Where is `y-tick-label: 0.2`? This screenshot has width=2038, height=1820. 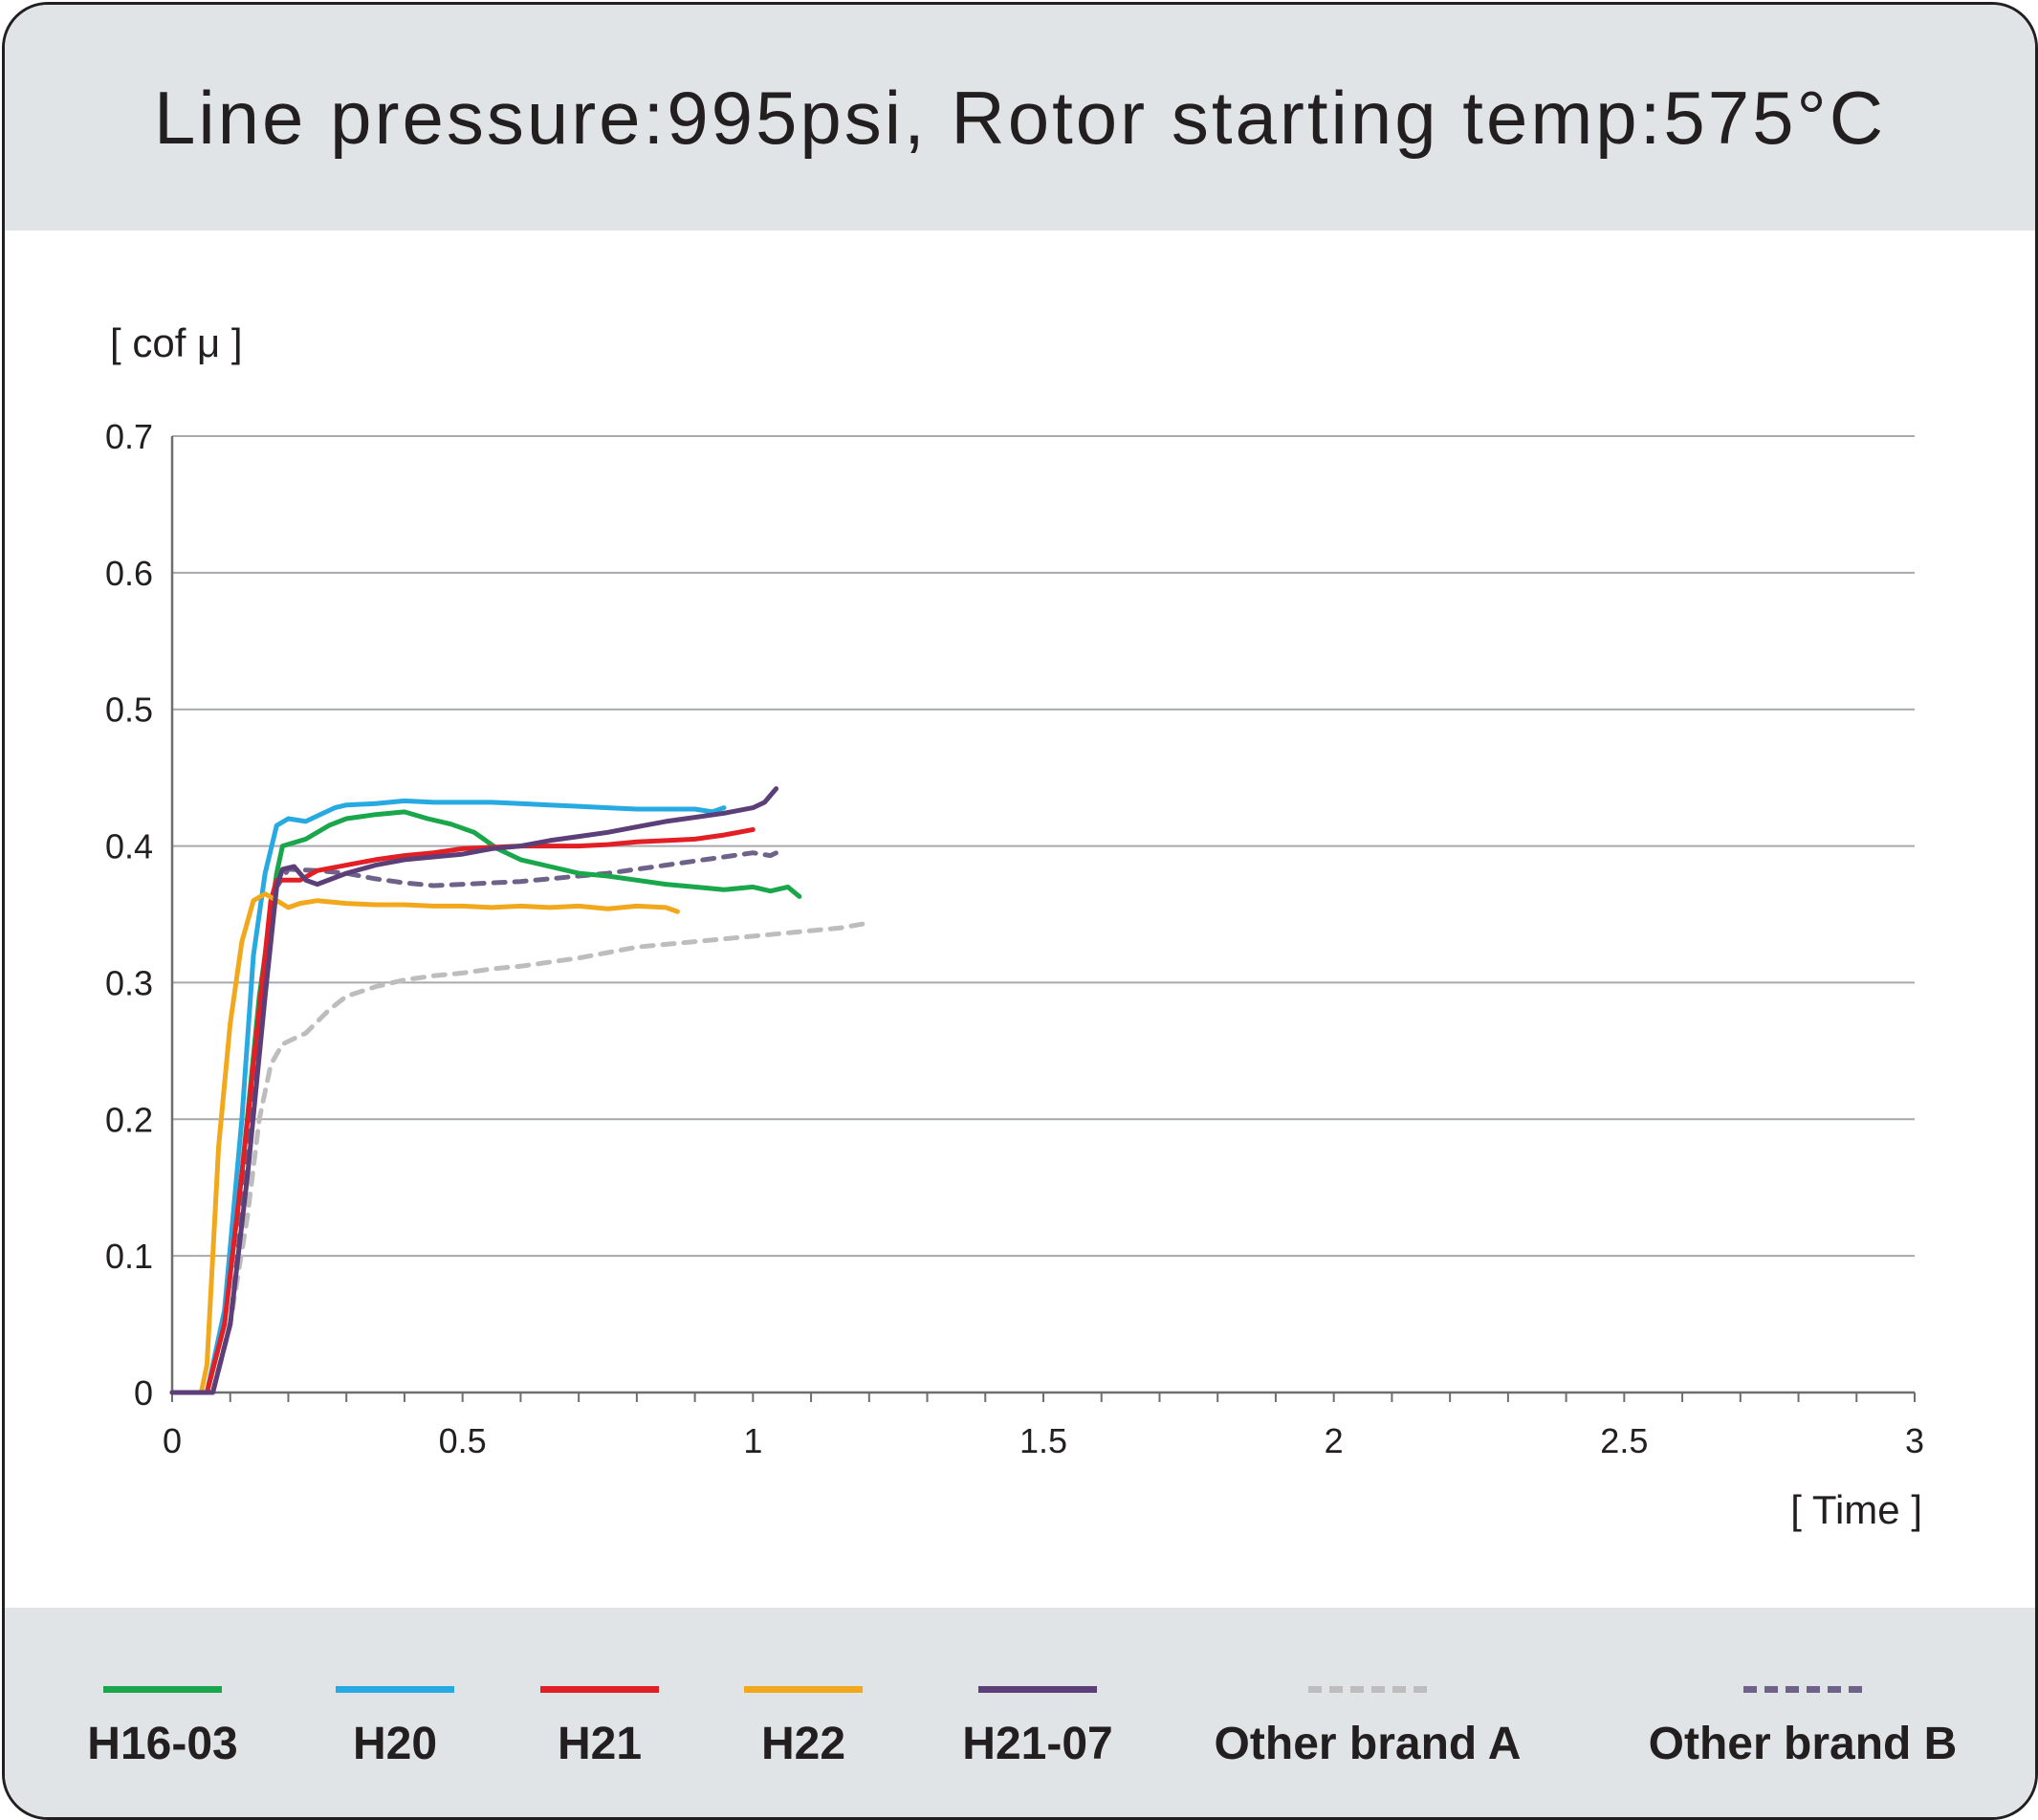
y-tick-label: 0.2 is located at coordinates (129, 1120).